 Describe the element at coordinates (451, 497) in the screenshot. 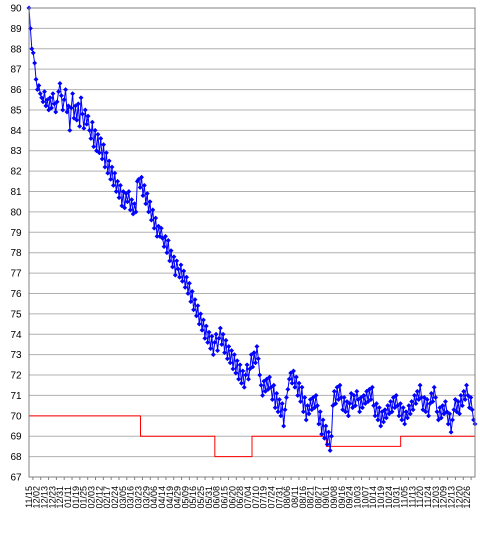

I see `x-tick-label: 12/13` at that location.